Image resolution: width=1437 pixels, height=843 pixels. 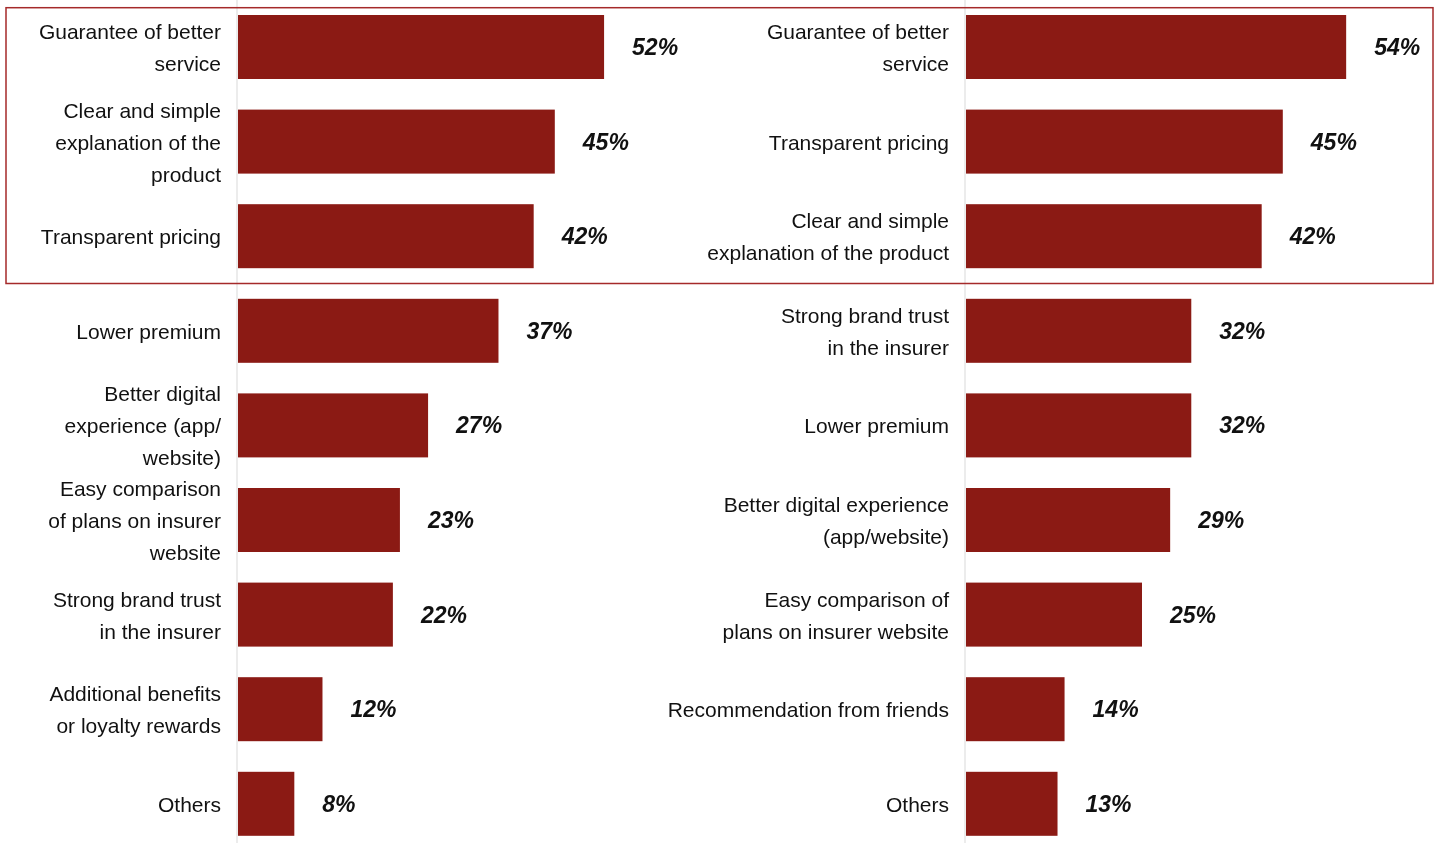 I want to click on y-tick-label: Better digital experience (app/ website), so click(x=143, y=425).